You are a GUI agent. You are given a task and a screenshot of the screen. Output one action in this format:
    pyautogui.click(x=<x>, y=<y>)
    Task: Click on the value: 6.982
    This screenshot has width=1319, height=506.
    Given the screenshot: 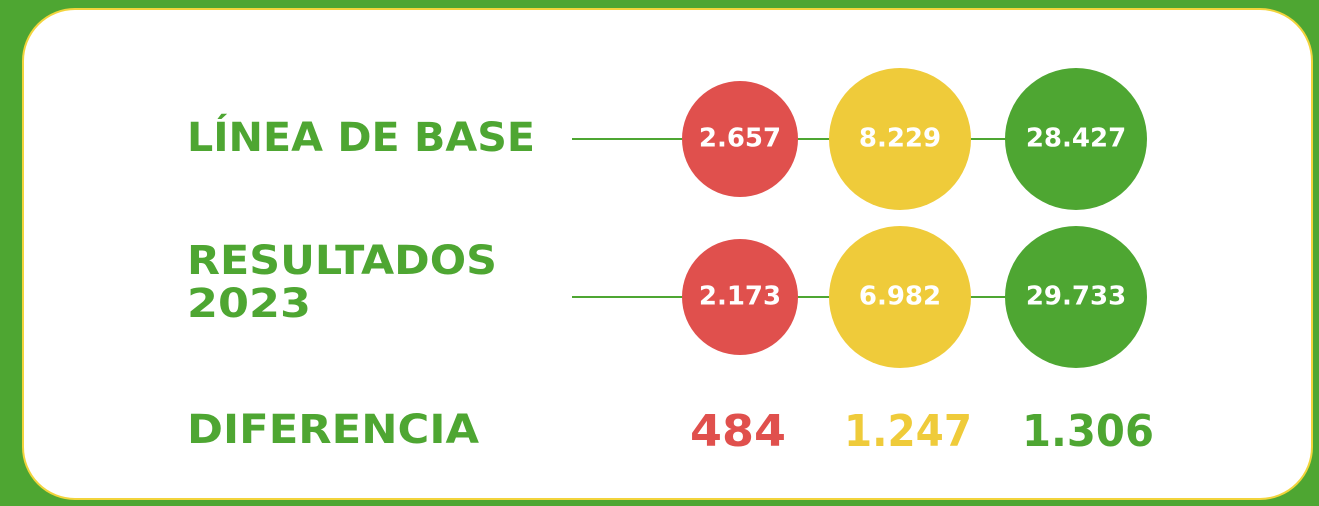 What is the action you would take?
    pyautogui.click(x=900, y=297)
    